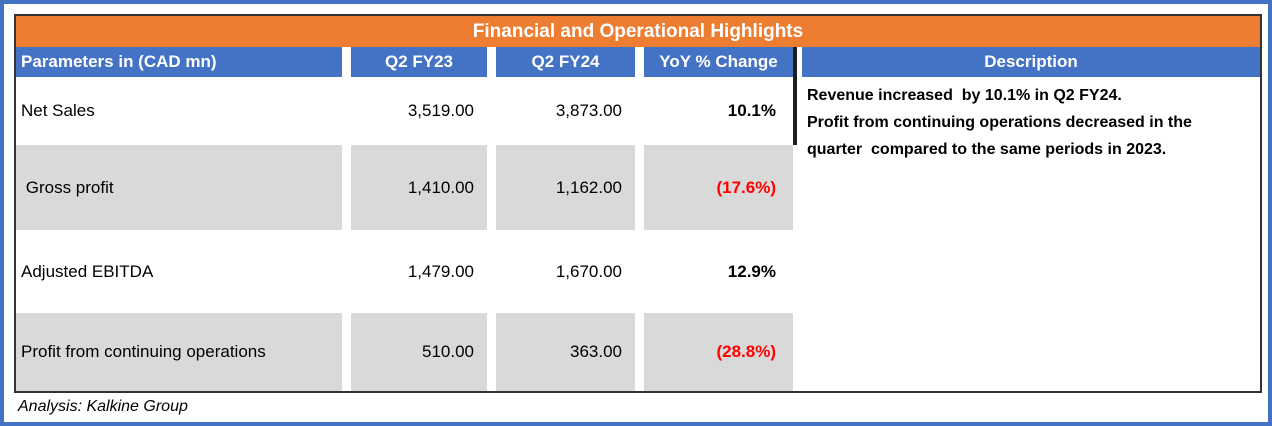 This screenshot has height=426, width=1272. What do you see at coordinates (570, 111) in the screenshot?
I see `row-net-sales-q2fy24: 3,873.00` at bounding box center [570, 111].